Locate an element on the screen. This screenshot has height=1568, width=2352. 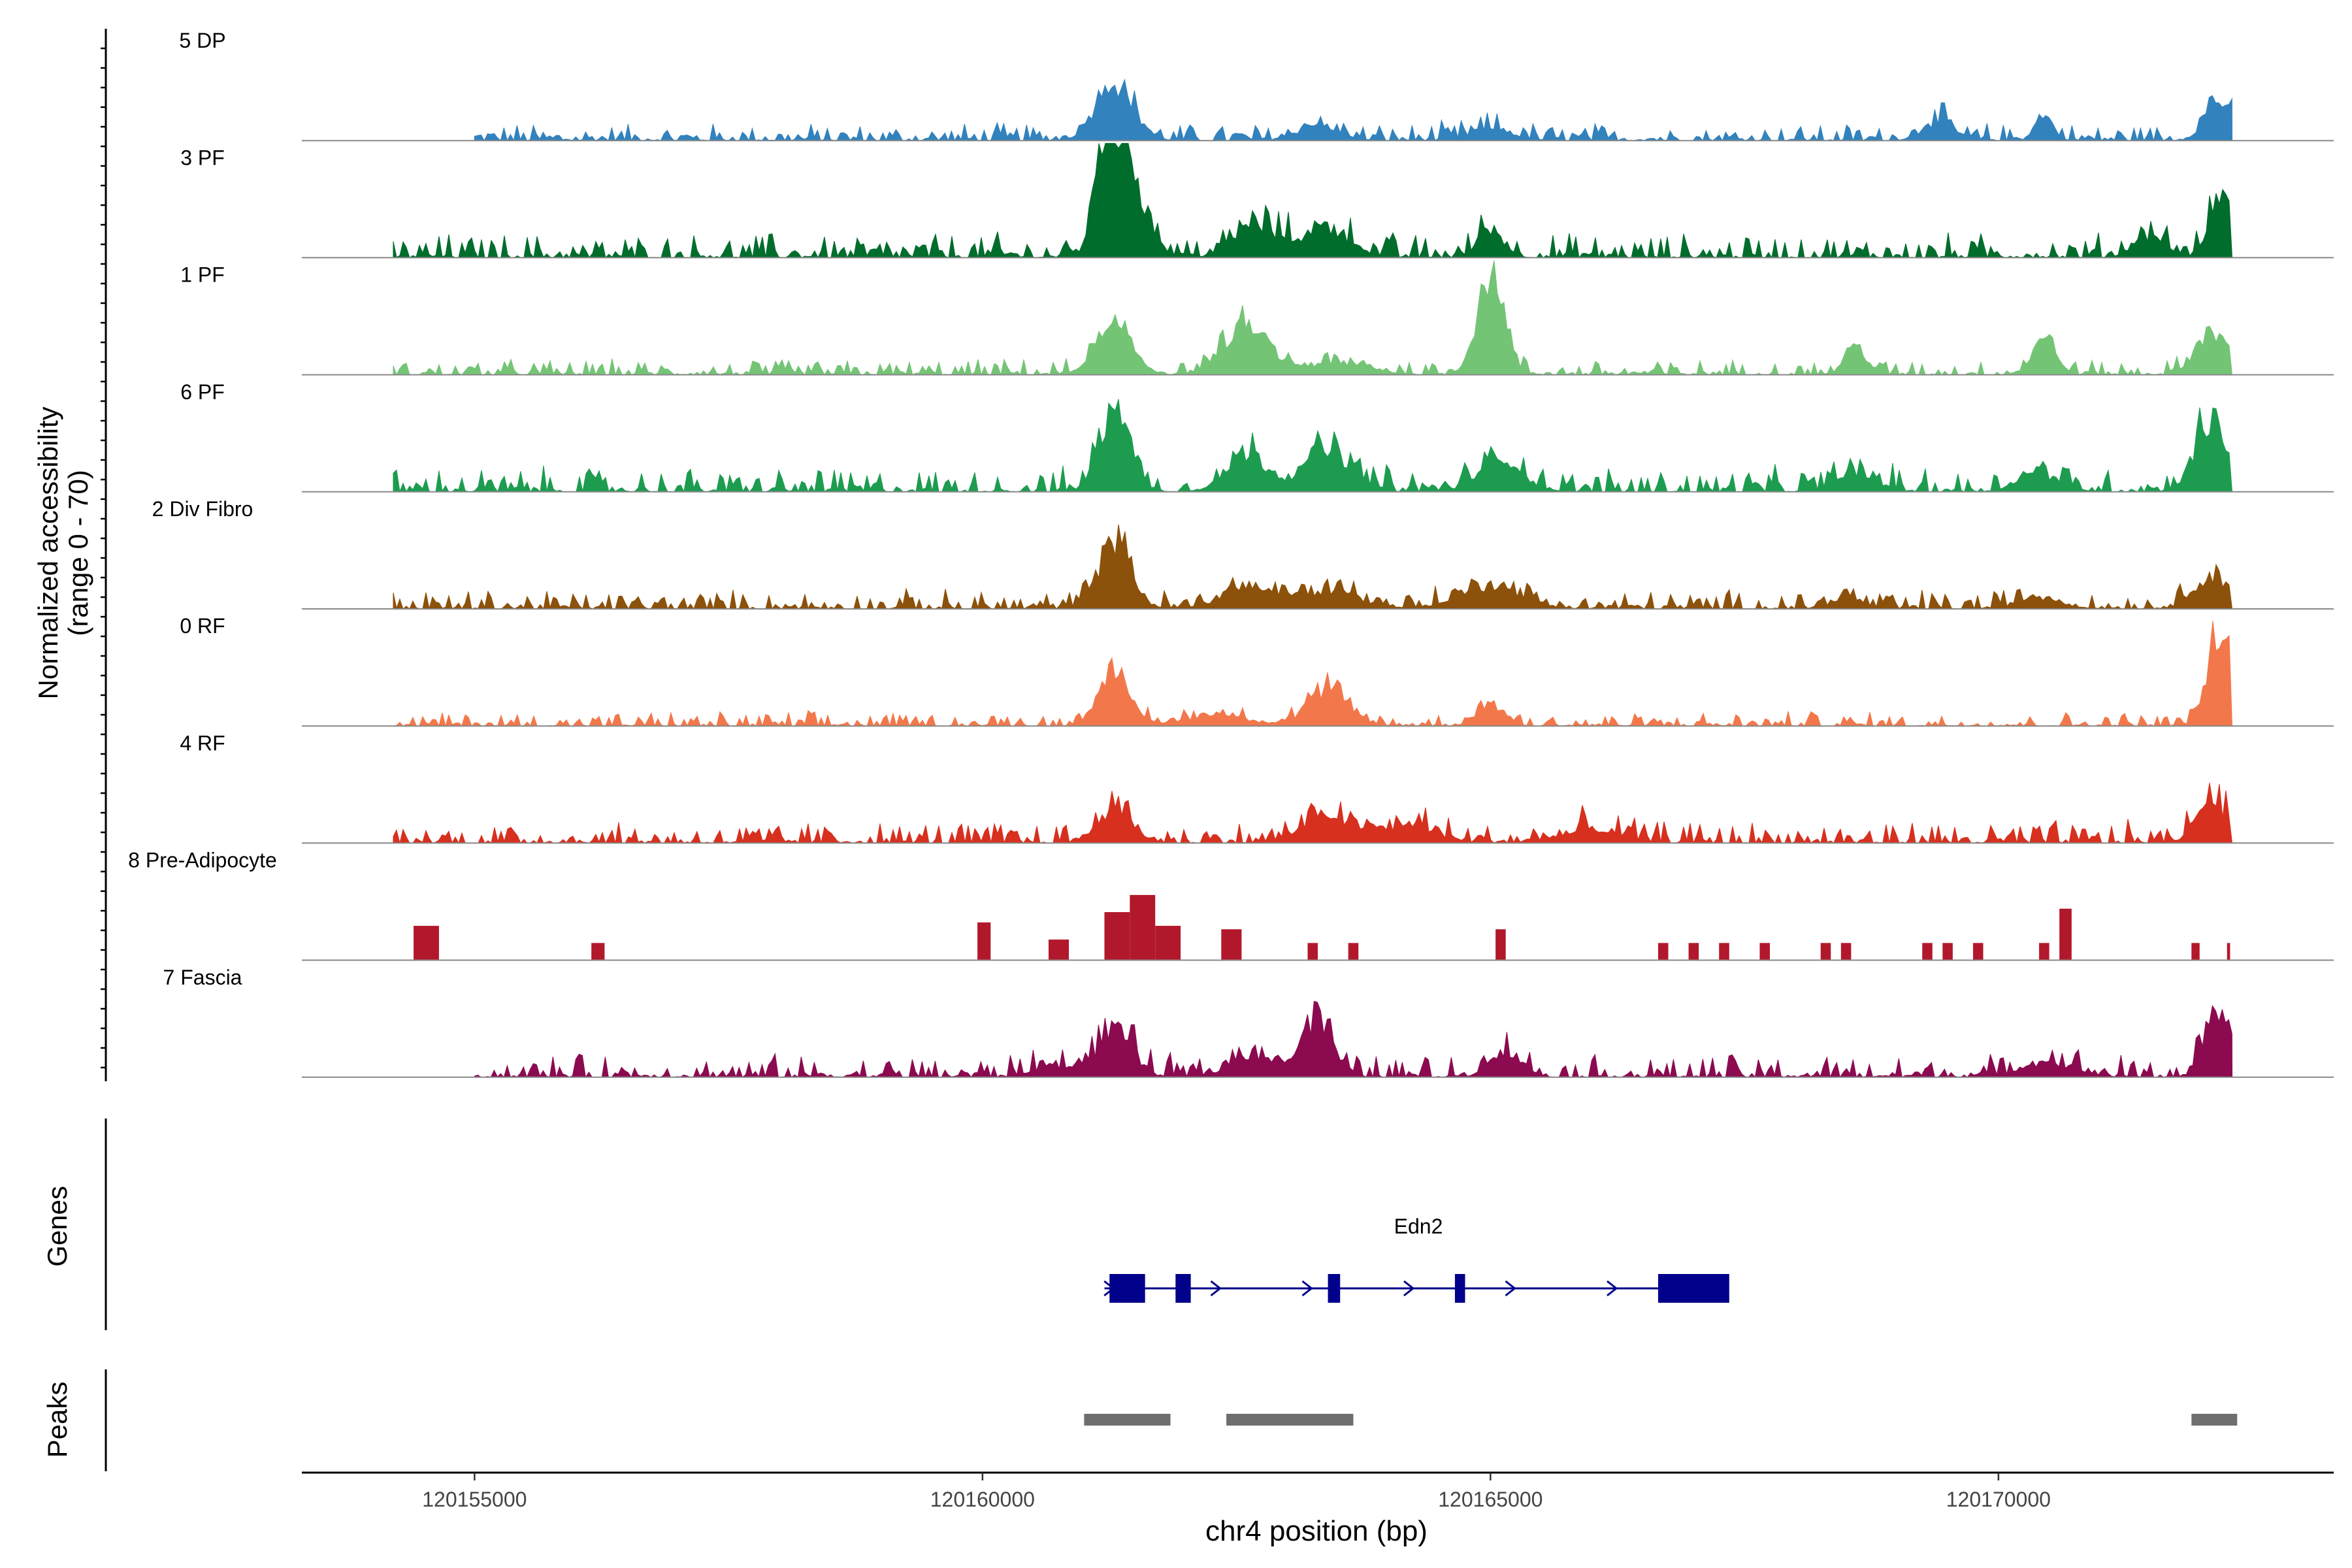
track: 3 PF is located at coordinates (1257, 200).